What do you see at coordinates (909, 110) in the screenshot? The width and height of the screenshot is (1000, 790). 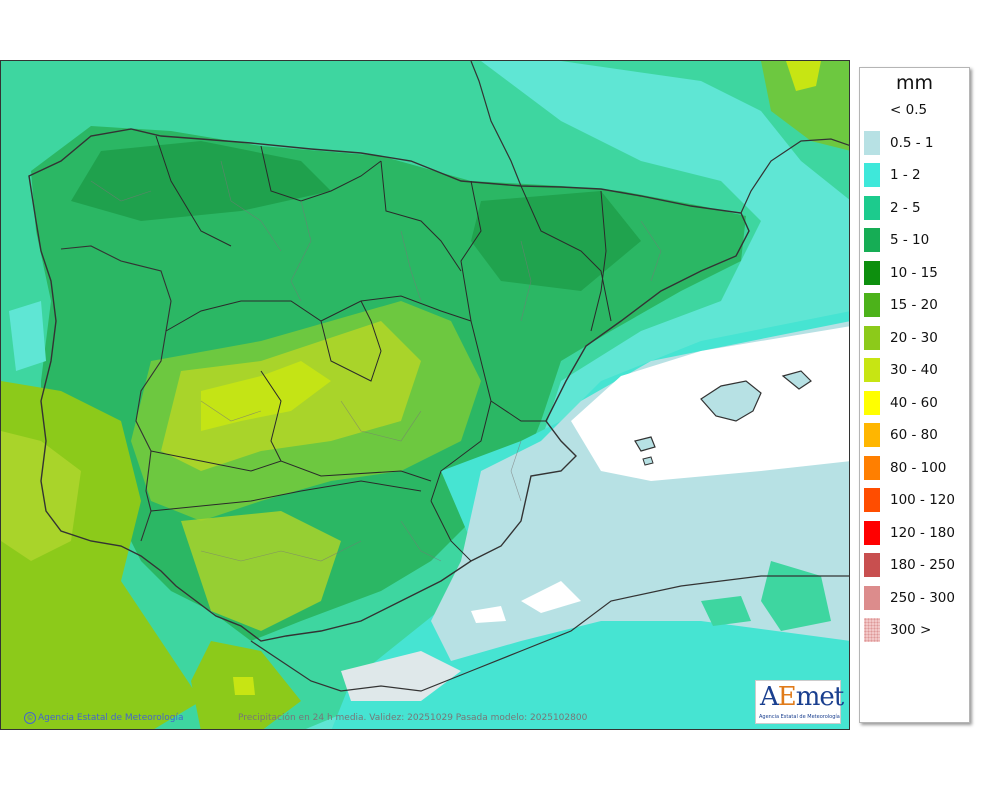 I see `legend-label: < 0.5` at bounding box center [909, 110].